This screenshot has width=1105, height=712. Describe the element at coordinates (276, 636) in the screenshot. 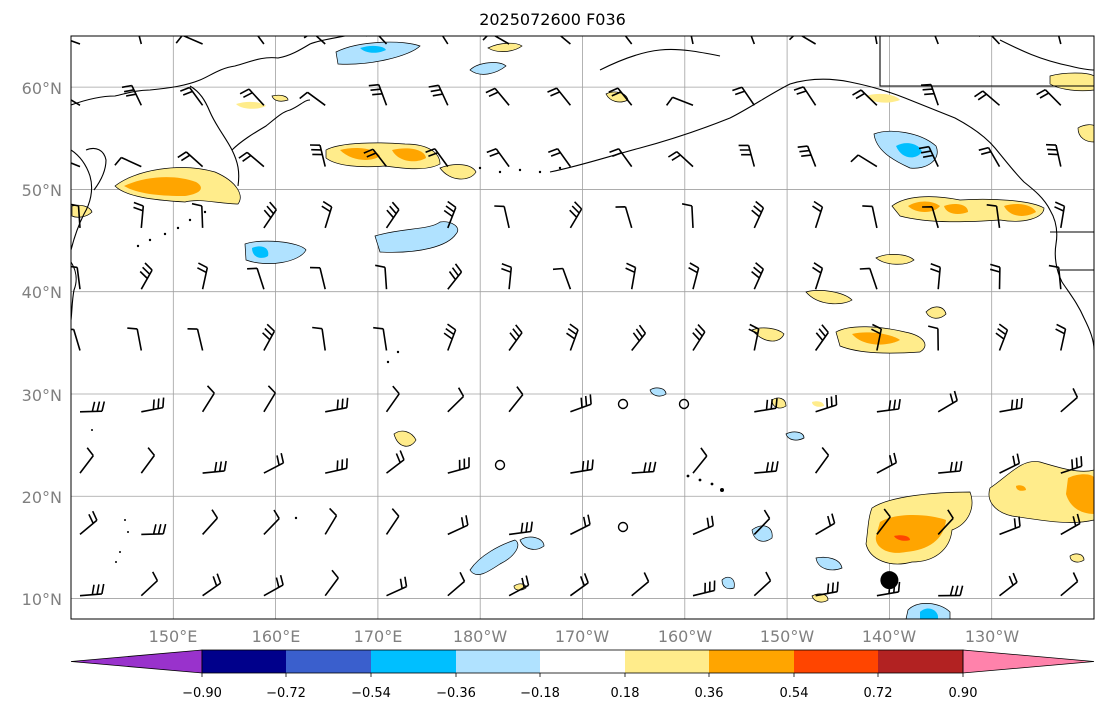

I see `lon-label: 160°E` at that location.